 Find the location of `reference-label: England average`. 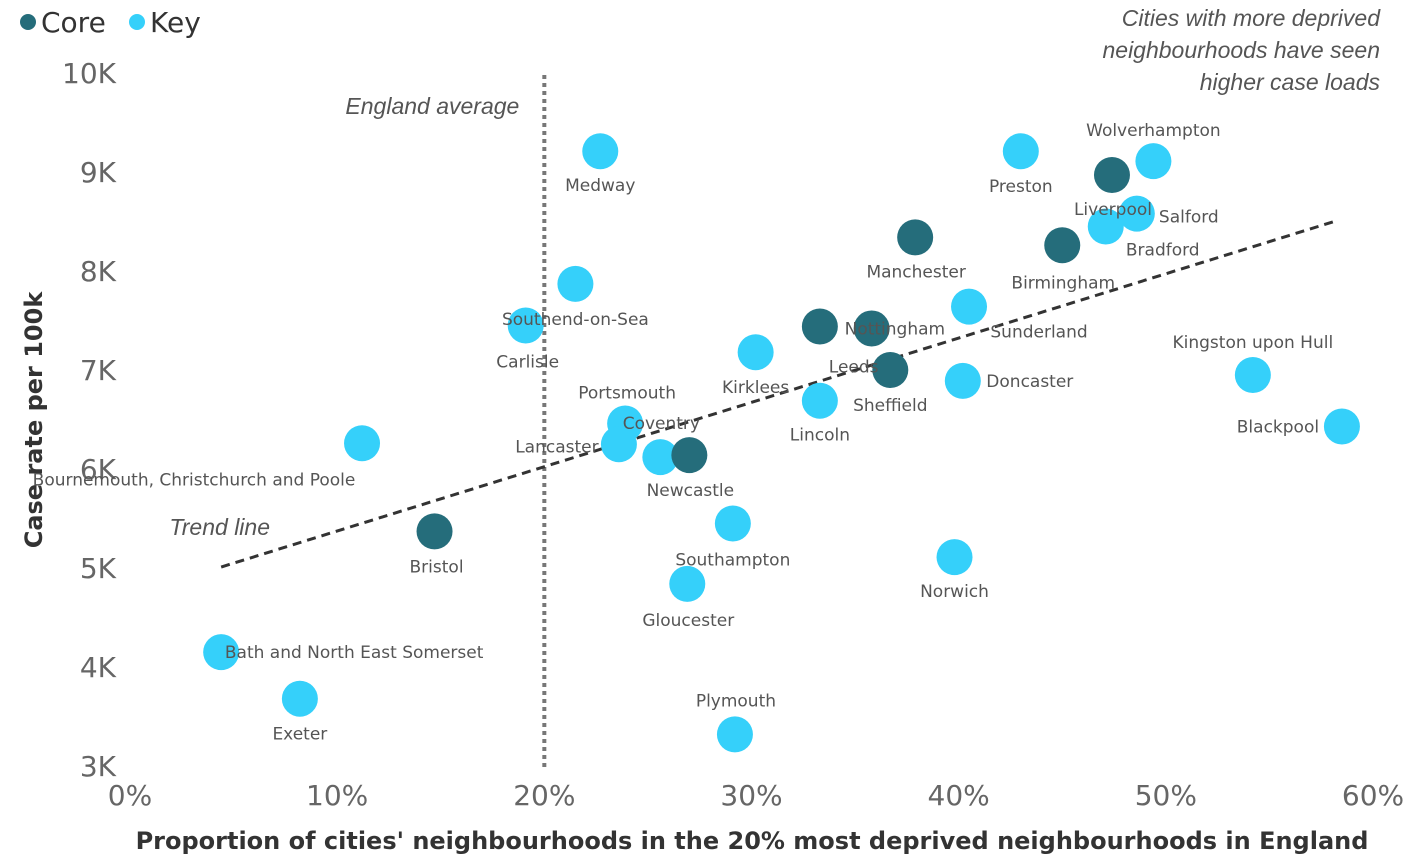

reference-label: England average is located at coordinates (432, 106).